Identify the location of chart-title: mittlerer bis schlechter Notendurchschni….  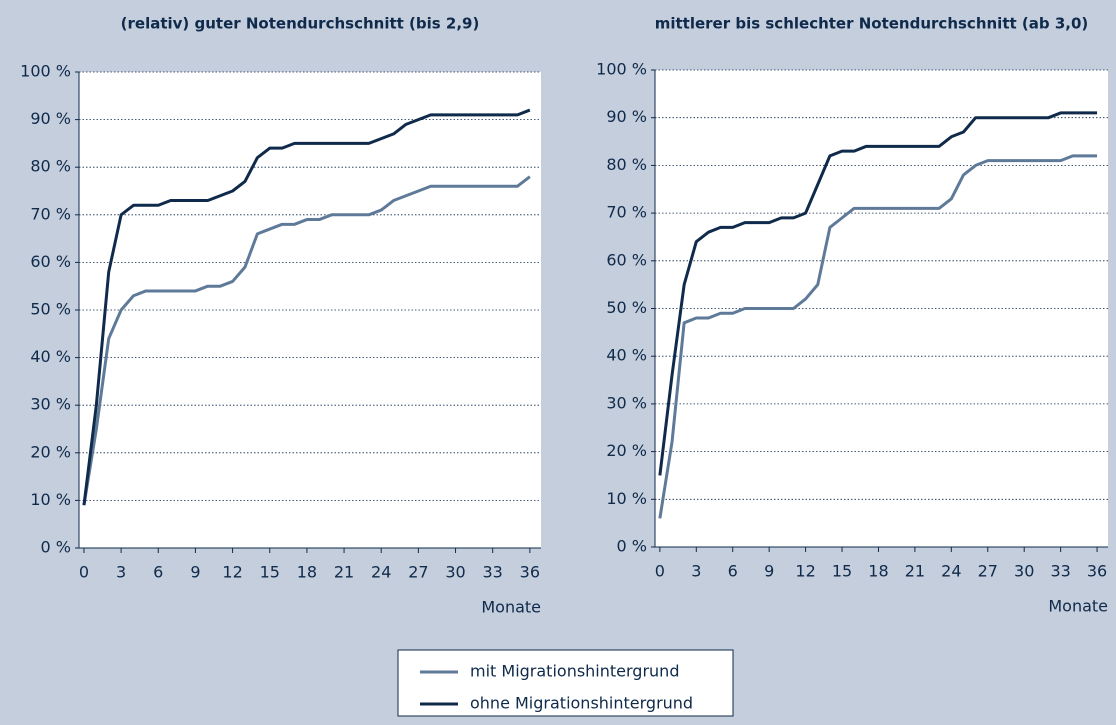
(872, 24).